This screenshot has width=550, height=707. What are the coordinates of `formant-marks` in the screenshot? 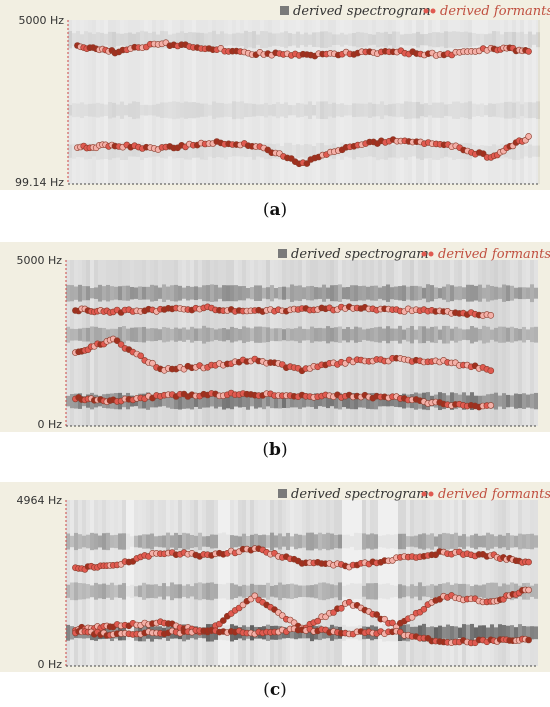 It's located at (302, 596).